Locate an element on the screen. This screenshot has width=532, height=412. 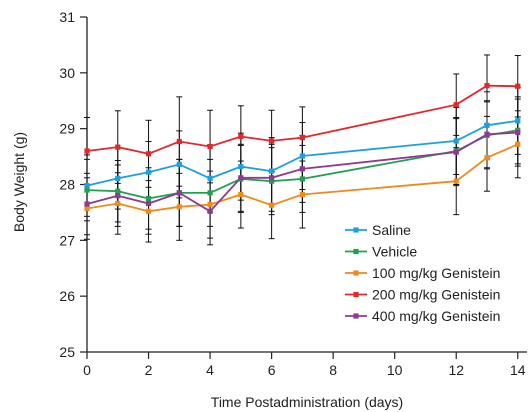
y-tick-label: 26 is located at coordinates (67, 296).